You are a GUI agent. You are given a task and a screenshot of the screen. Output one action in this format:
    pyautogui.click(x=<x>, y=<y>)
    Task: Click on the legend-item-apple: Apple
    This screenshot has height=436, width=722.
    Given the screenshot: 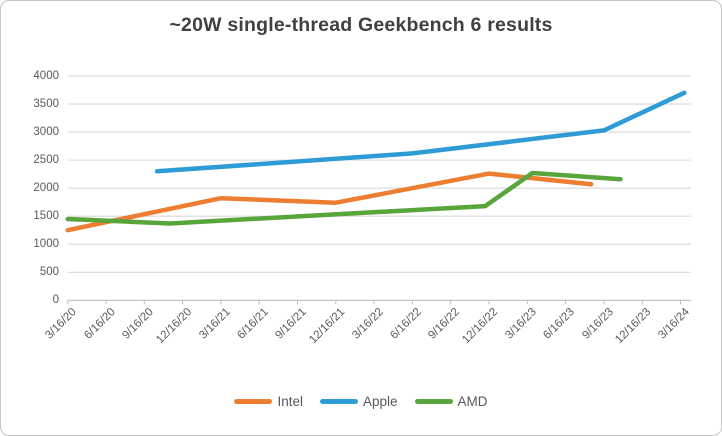 What is the action you would take?
    pyautogui.click(x=359, y=401)
    